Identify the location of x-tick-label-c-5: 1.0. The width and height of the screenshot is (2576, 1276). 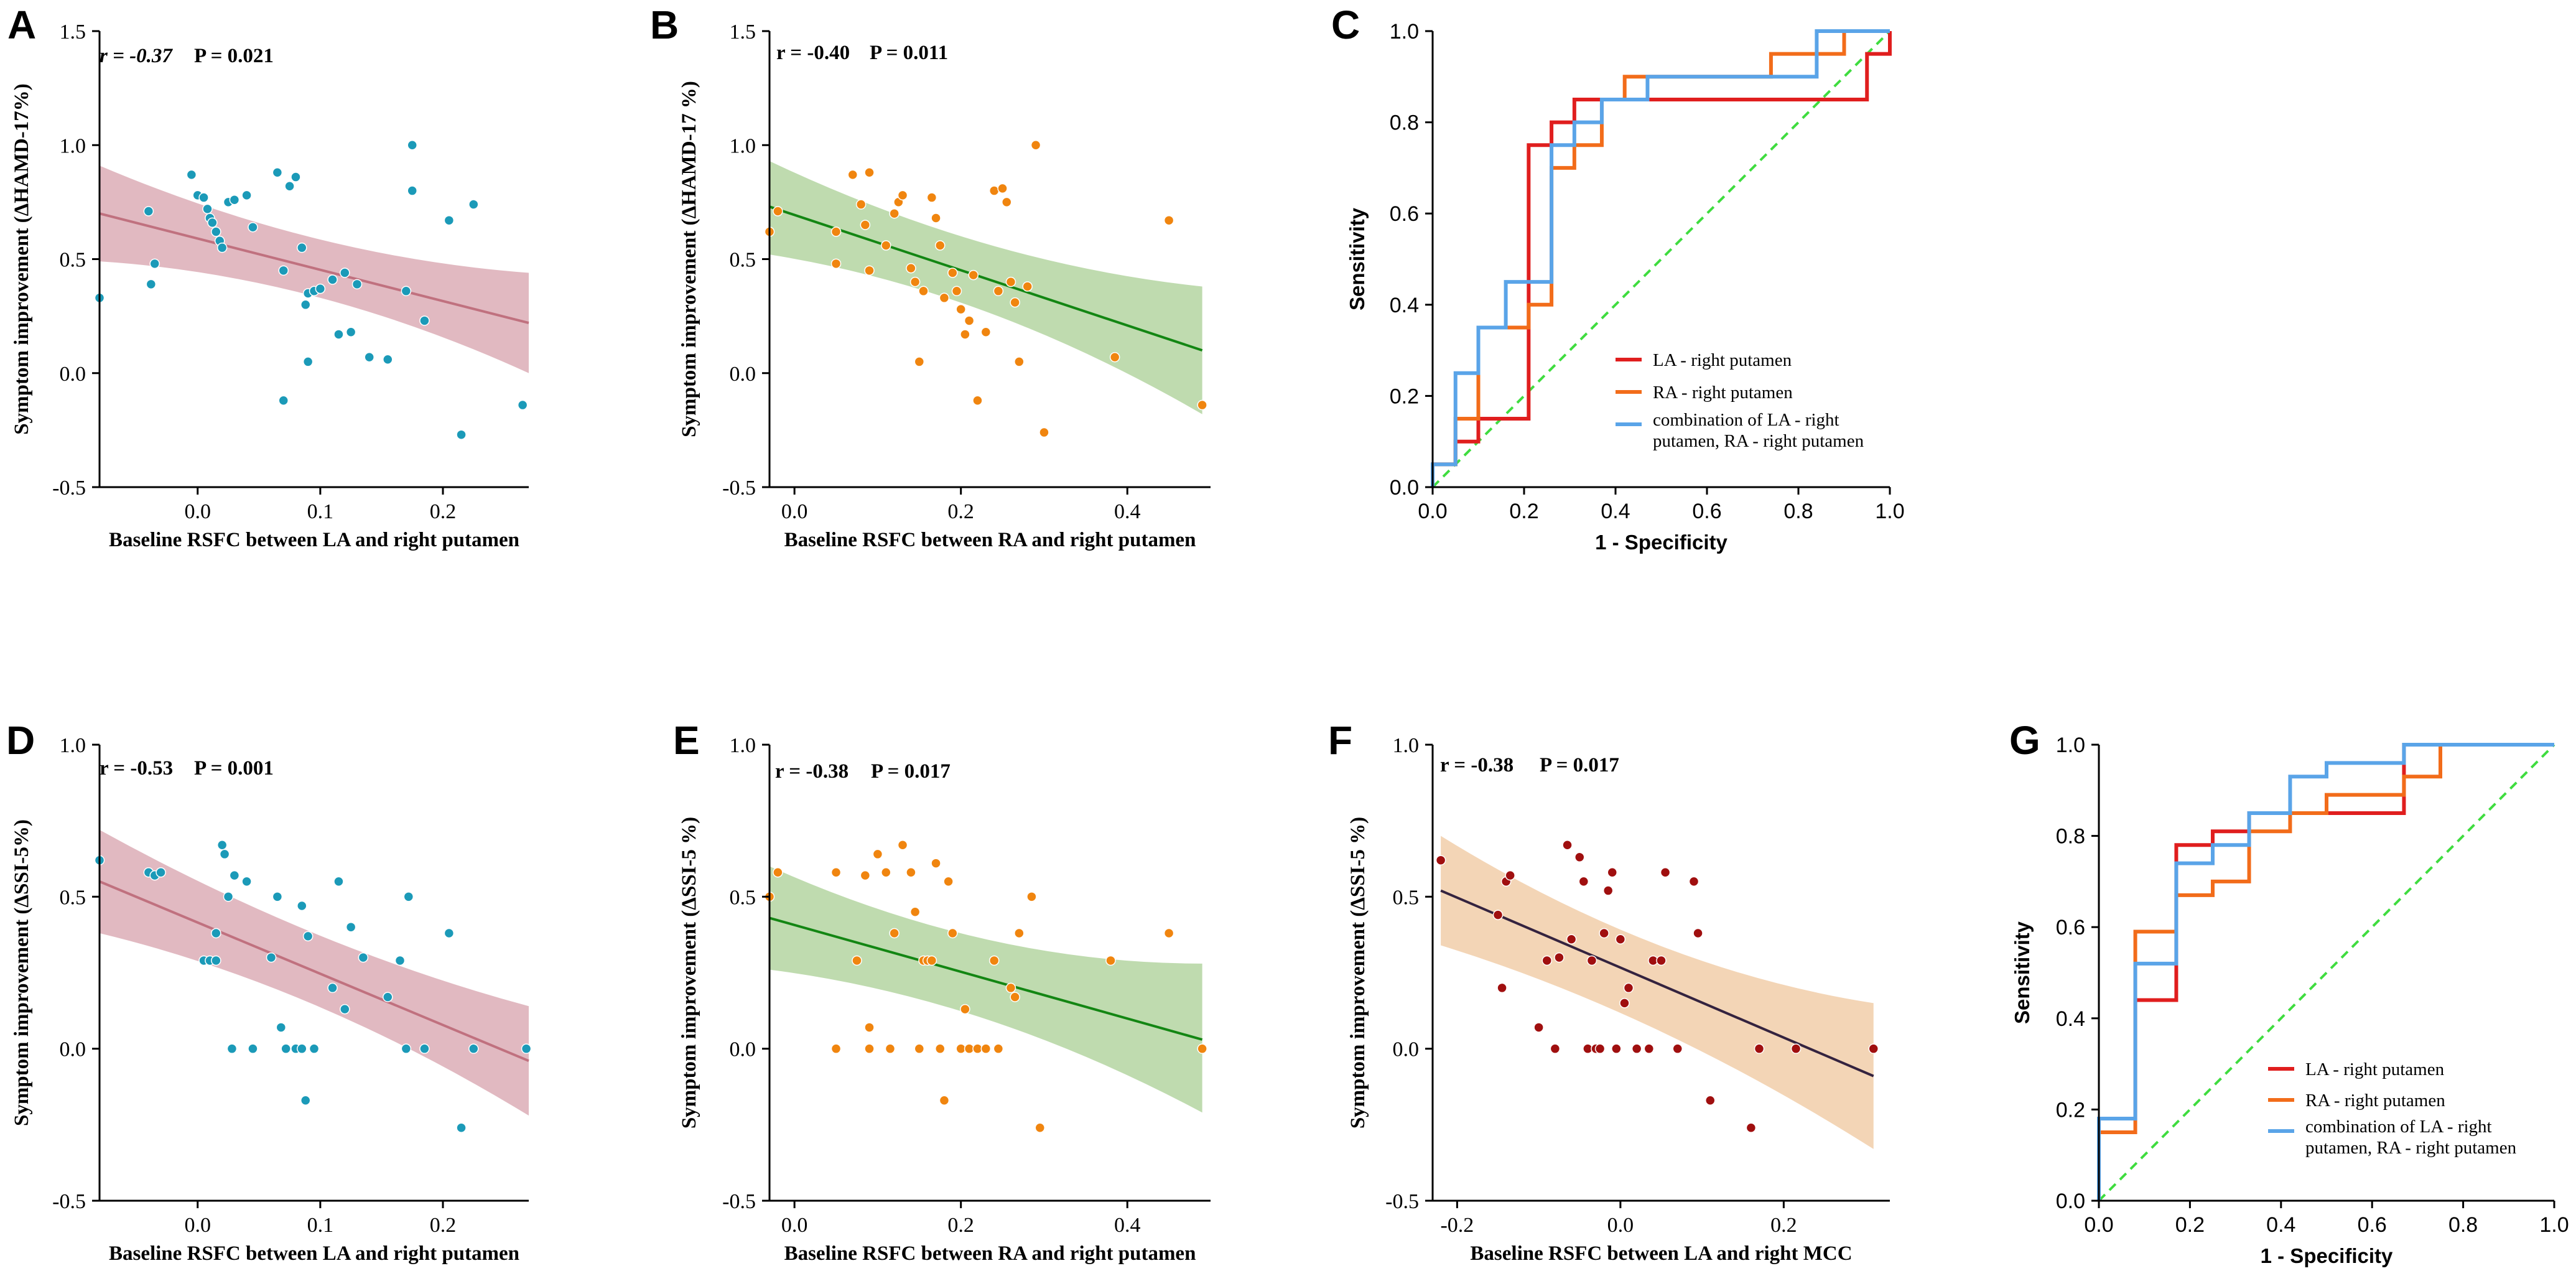
(1889, 511).